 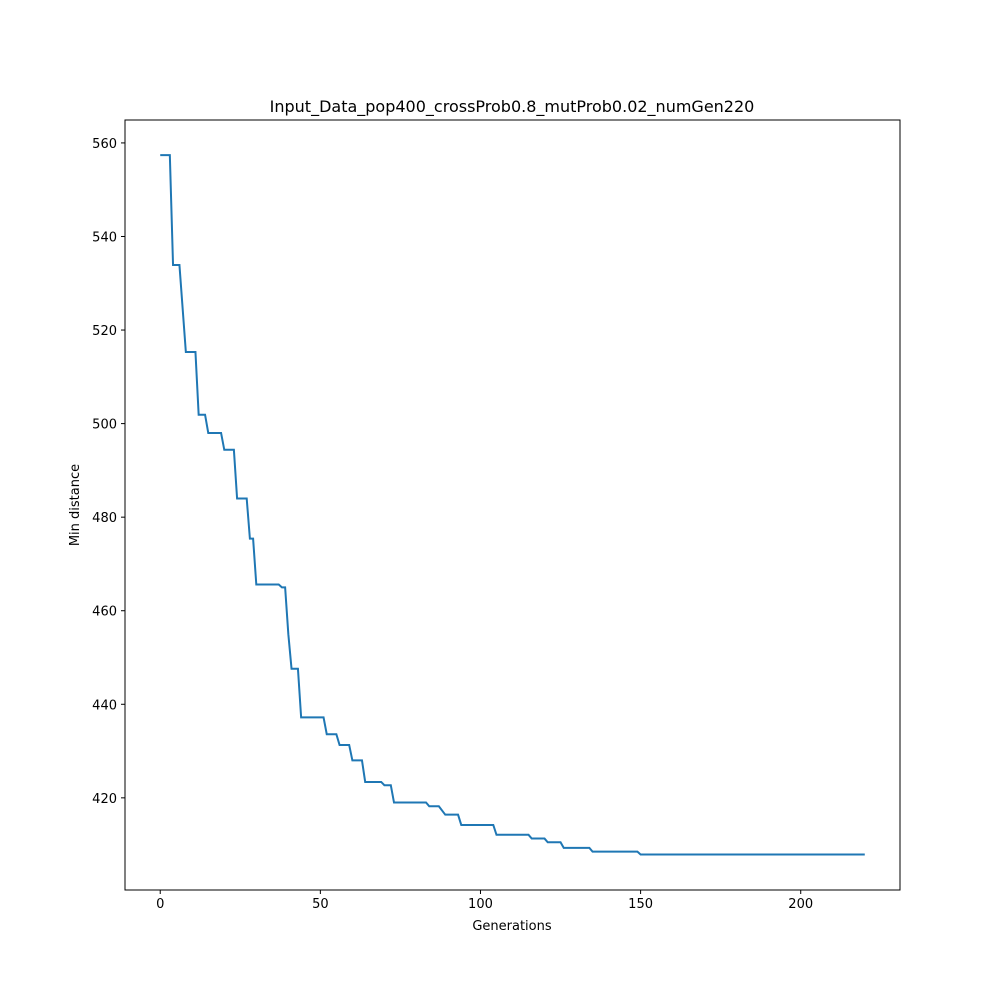 I want to click on x-axis-label: Generations, so click(x=512, y=926).